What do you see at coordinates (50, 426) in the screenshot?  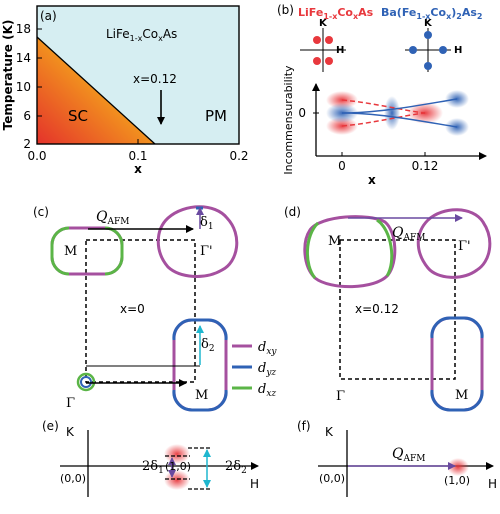 I see `panel-e-label: (e)` at bounding box center [50, 426].